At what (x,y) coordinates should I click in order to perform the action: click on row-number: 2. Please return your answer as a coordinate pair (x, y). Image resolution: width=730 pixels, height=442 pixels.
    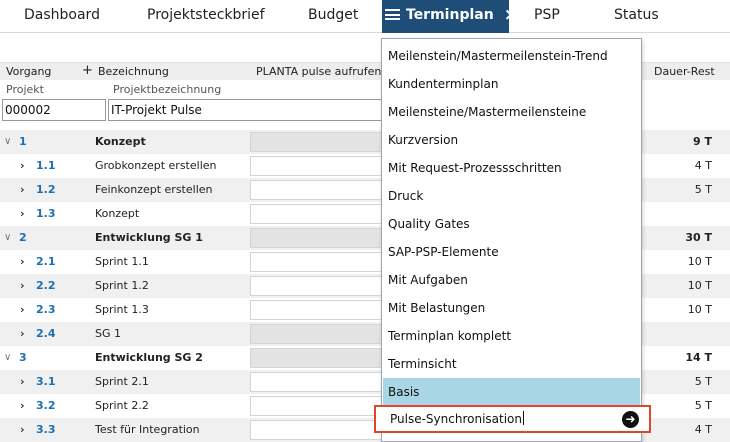
    Looking at the image, I should click on (23, 237).